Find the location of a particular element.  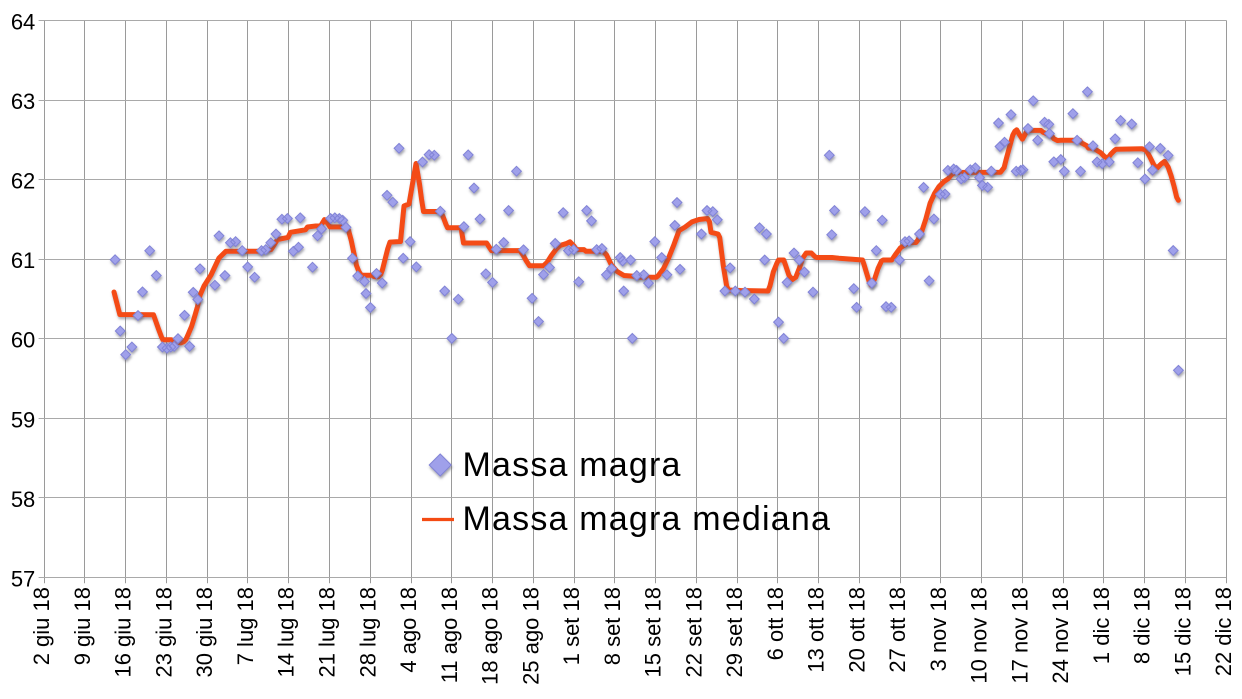

svg-text: 57 is located at coordinates (23, 579).